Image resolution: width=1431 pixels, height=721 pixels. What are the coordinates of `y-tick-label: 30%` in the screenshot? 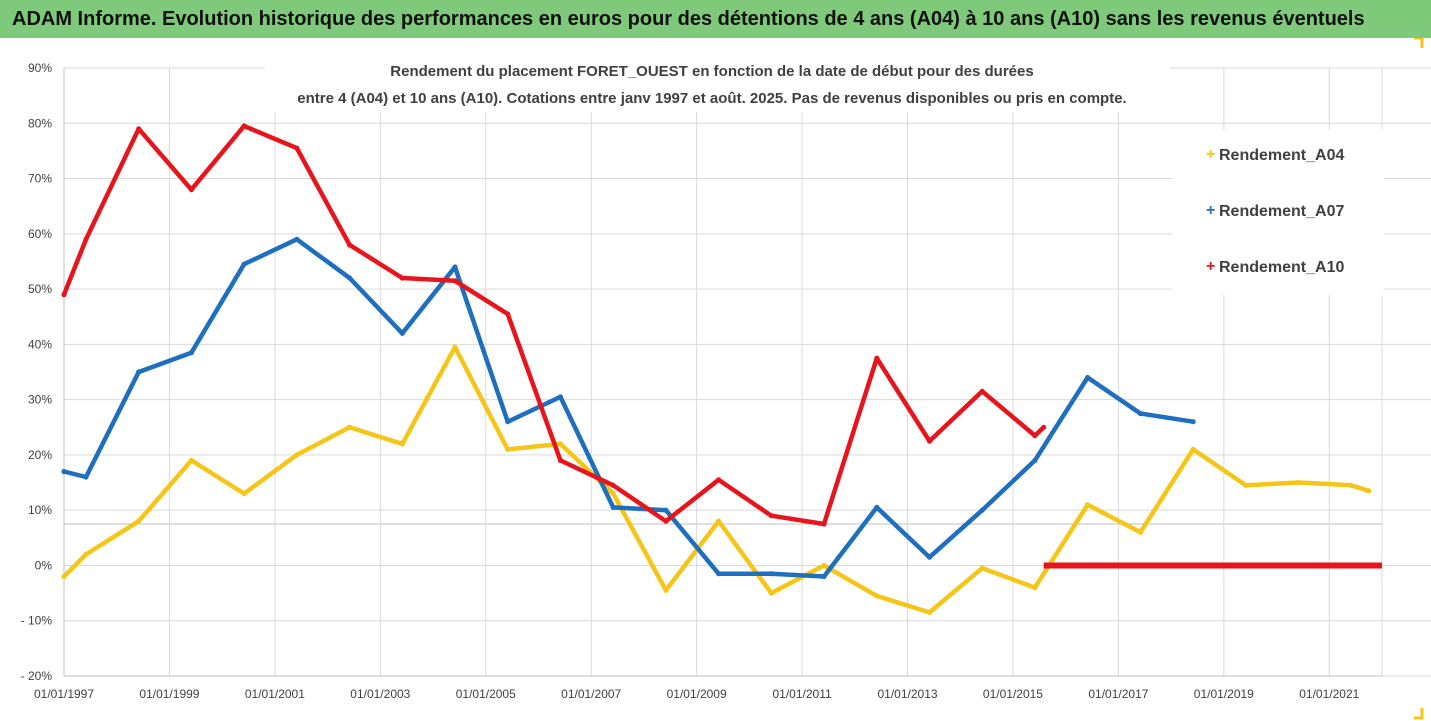 It's located at (40, 400).